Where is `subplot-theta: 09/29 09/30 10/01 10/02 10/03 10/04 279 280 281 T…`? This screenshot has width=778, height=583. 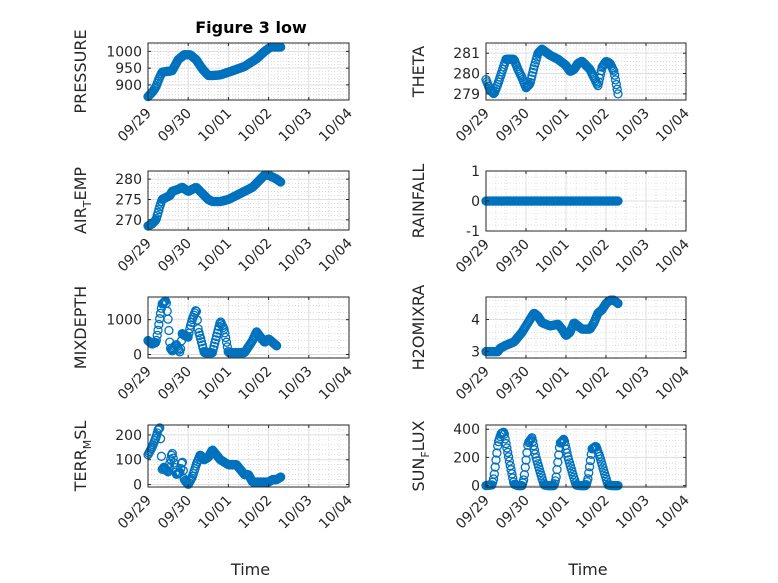 subplot-theta: 09/29 09/30 10/01 10/02 10/03 10/04 279 280 281 T… is located at coordinates (551, 94).